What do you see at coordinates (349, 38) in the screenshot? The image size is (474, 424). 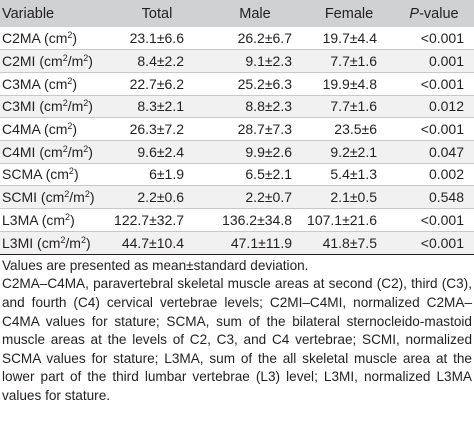 I see `cell-female: 19.7±4.4` at bounding box center [349, 38].